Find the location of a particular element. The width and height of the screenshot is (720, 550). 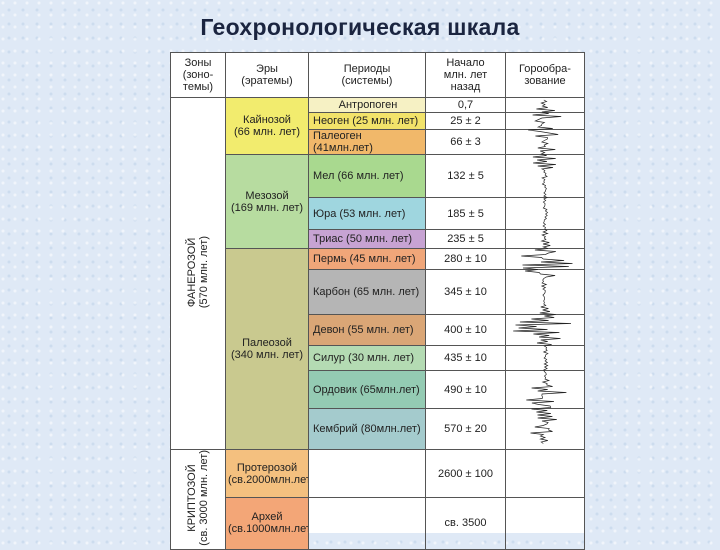

era-cell: Архей (св.1000млн.лет) is located at coordinates (267, 523).